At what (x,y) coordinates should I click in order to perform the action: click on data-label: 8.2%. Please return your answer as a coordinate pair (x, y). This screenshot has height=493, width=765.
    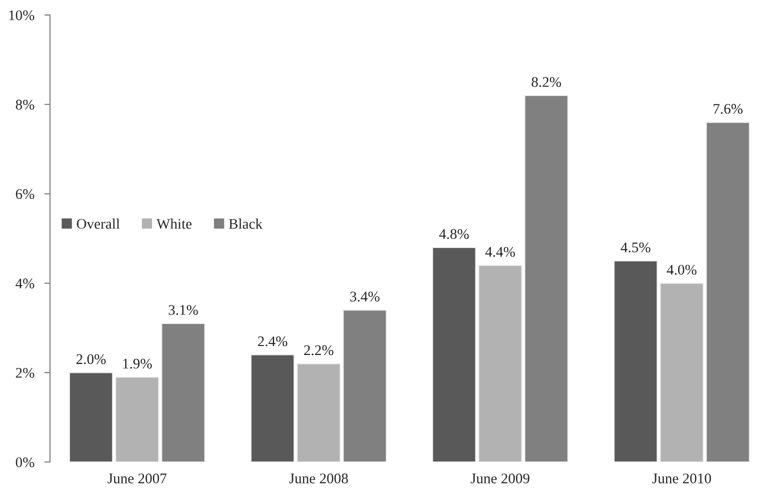
    Looking at the image, I should click on (547, 82).